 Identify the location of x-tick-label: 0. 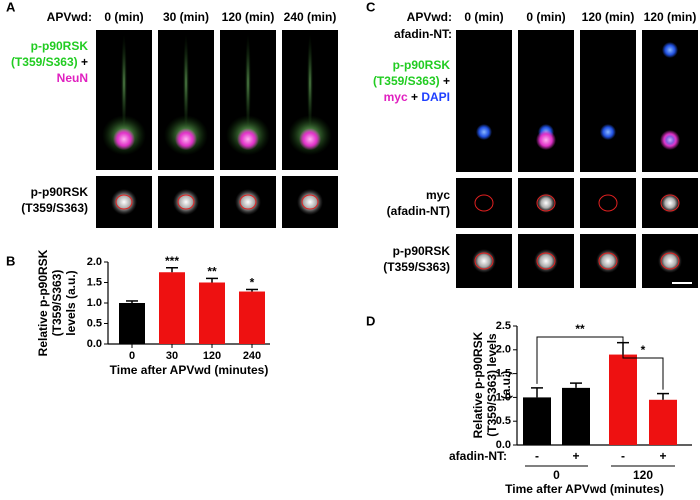
(132, 356).